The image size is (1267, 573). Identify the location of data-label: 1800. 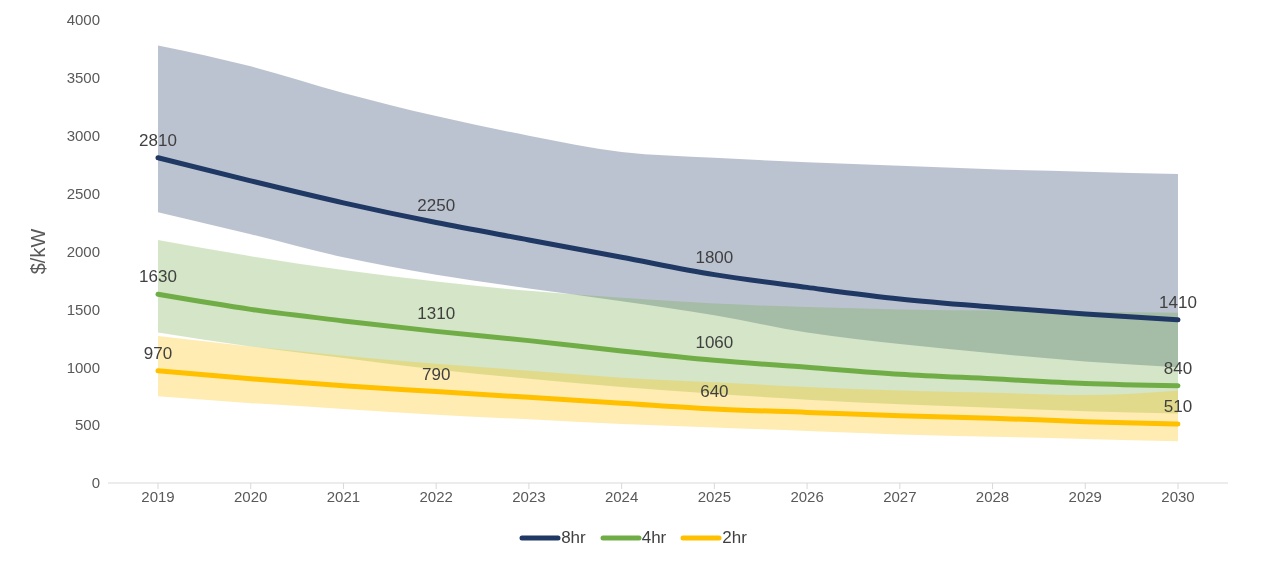
(714, 257).